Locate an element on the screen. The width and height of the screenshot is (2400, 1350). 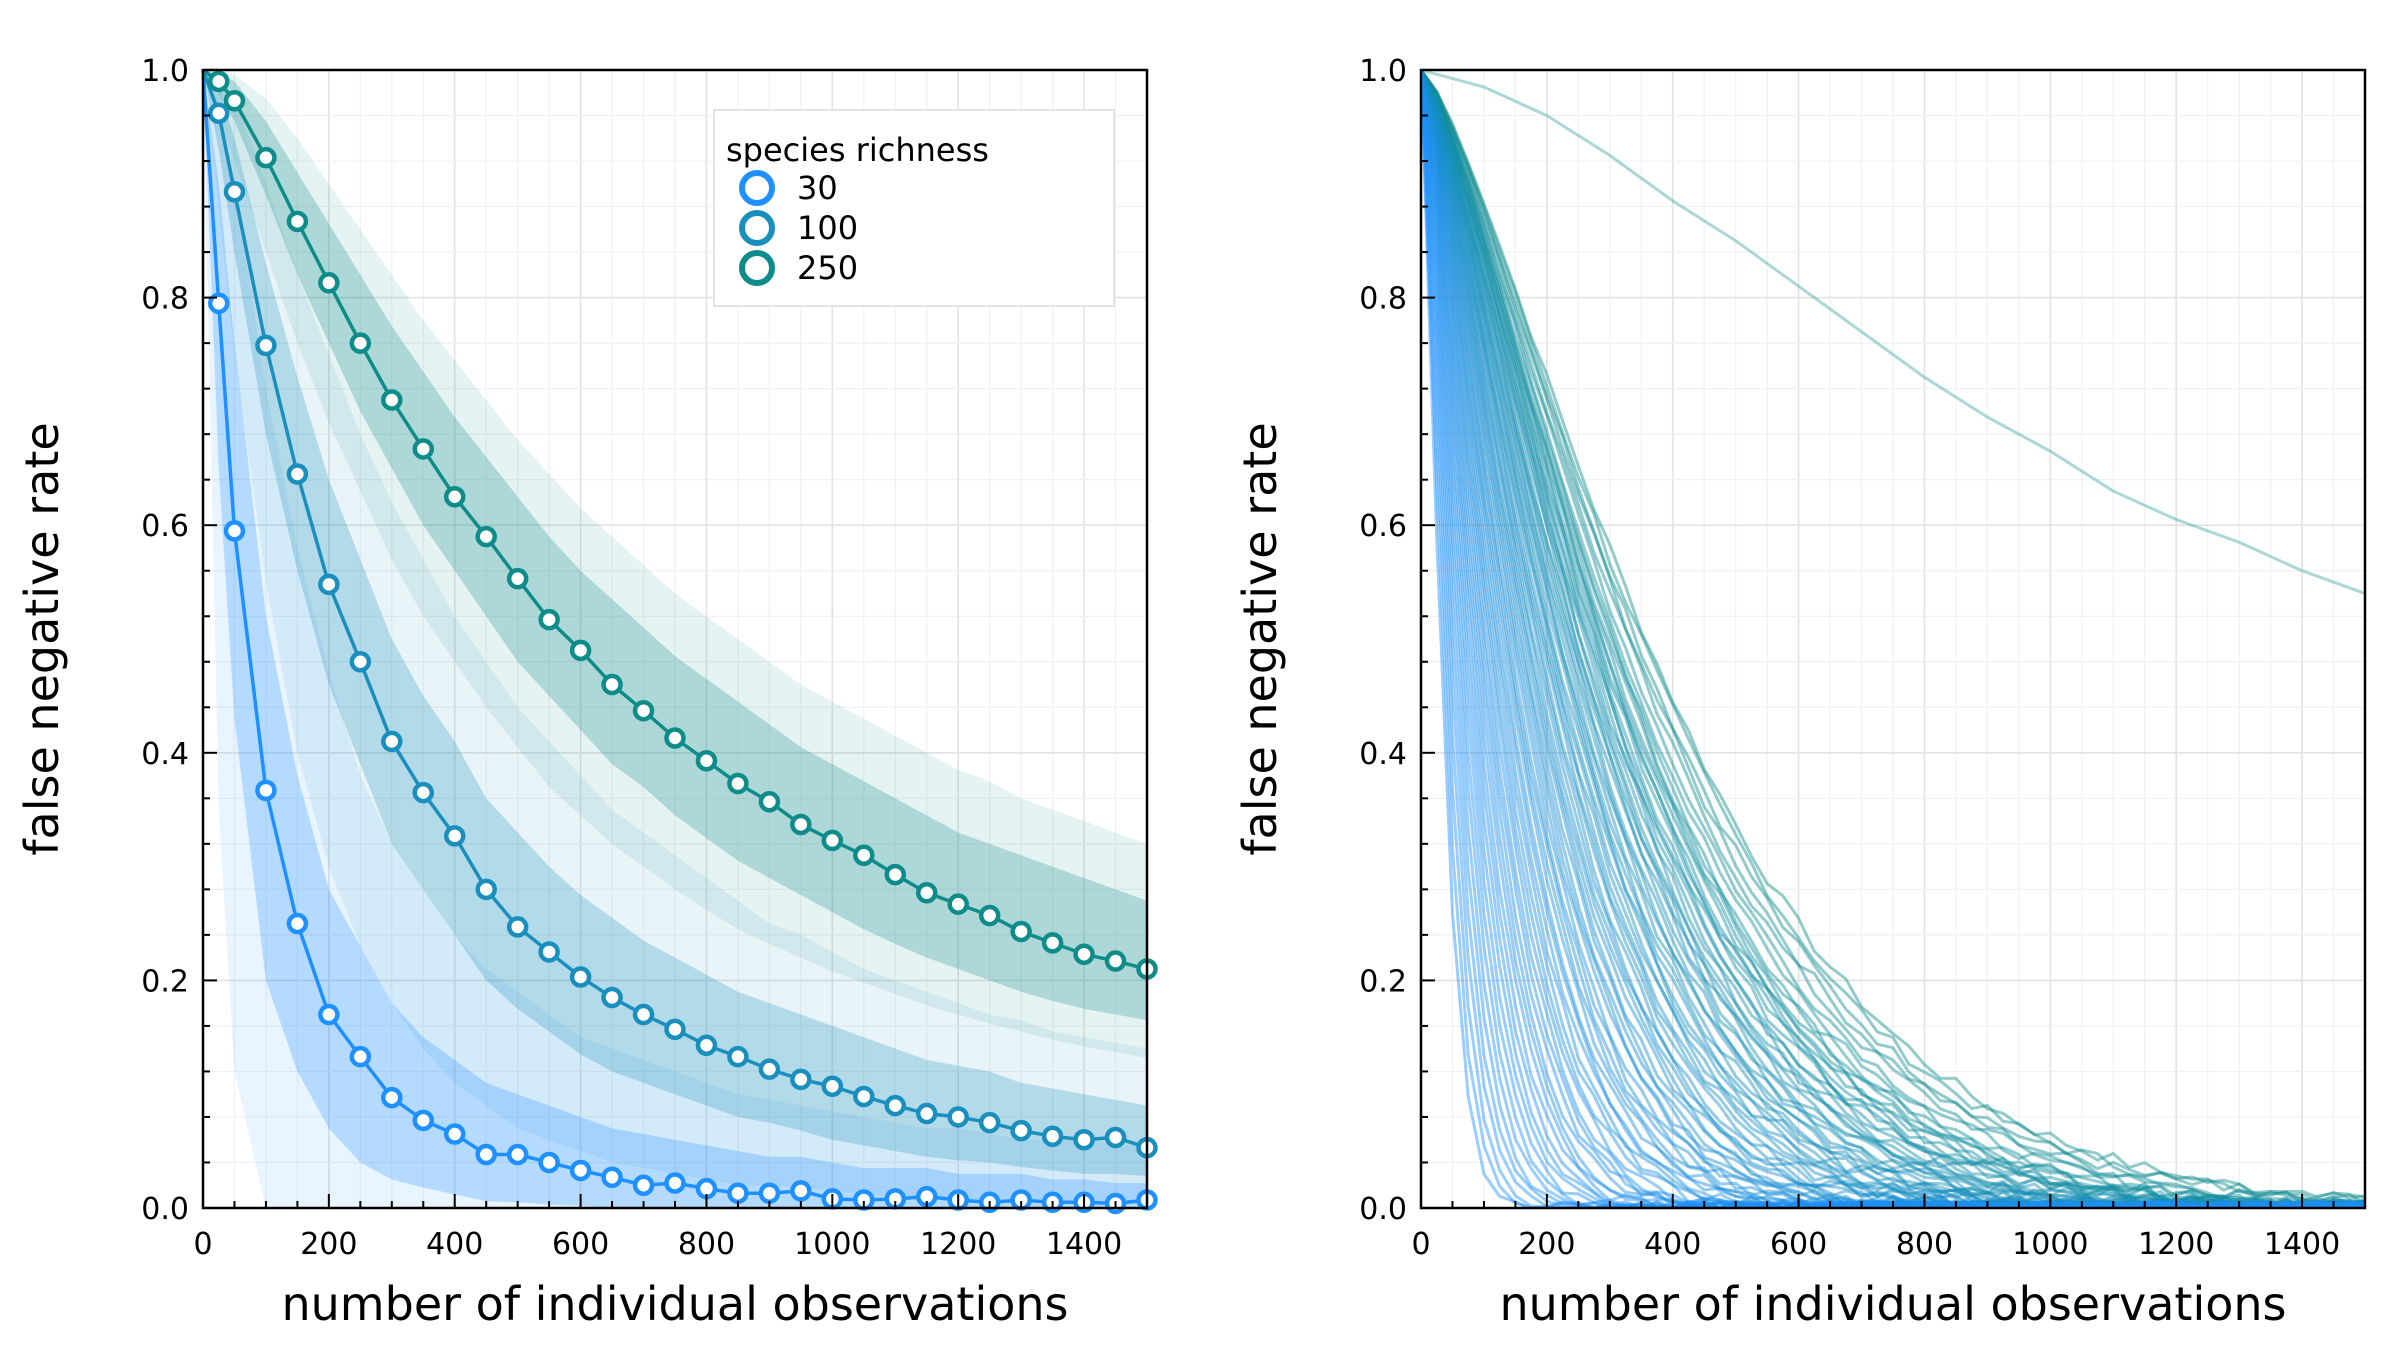
legend-item-250: 250 is located at coordinates (798, 268).